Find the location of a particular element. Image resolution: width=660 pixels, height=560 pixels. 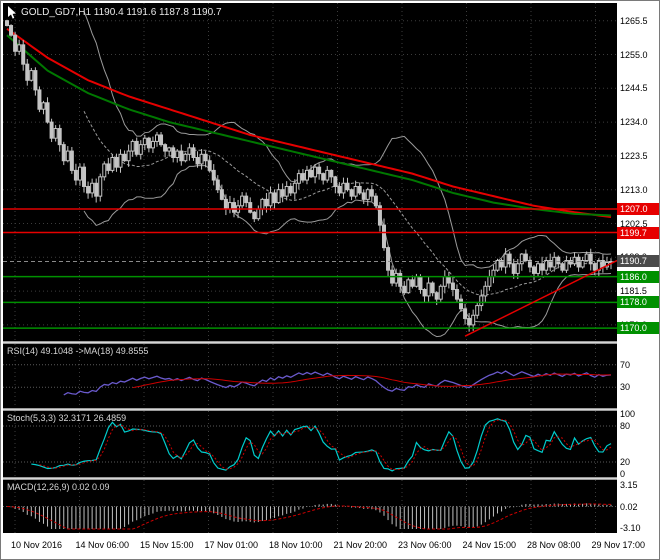

price-tick-label: 1181.5 is located at coordinates (633, 291).